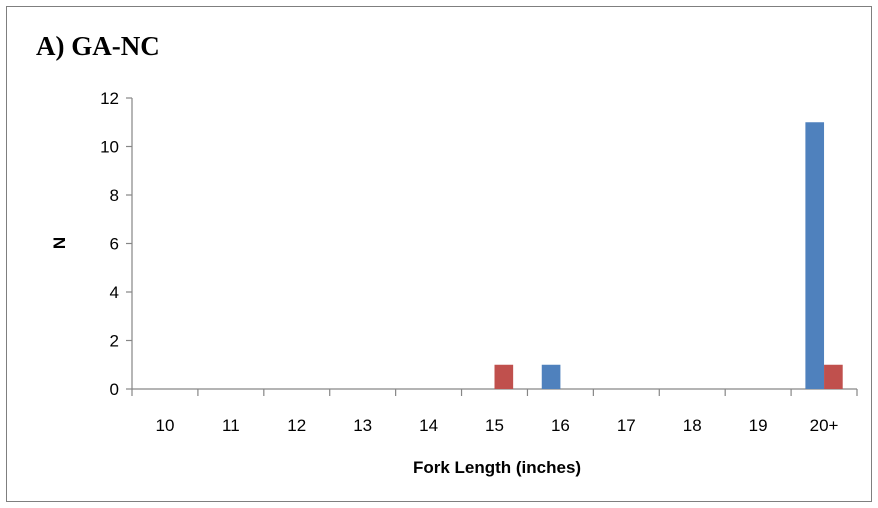  I want to click on y-tick-label: 8, so click(114, 195).